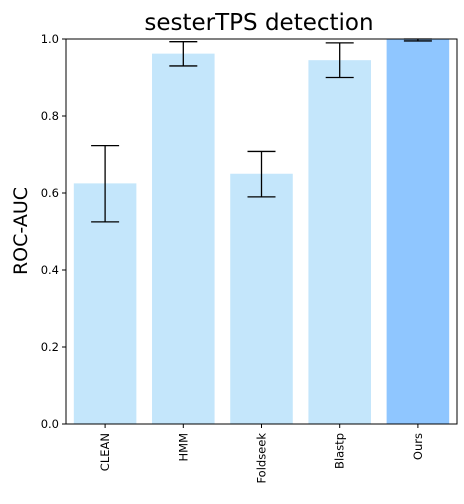 This screenshot has width=464, height=504. I want to click on x-tick-label-clean: CLEAN, so click(105, 452).